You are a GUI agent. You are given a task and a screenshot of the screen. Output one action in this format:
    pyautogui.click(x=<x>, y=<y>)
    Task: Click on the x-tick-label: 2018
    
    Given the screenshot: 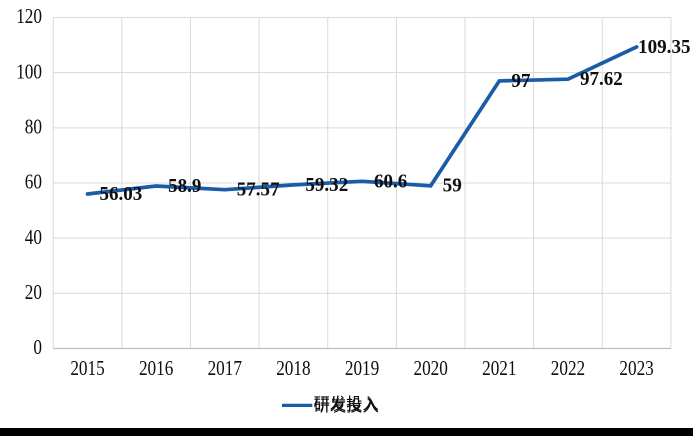 What is the action you would take?
    pyautogui.click(x=293, y=368)
    